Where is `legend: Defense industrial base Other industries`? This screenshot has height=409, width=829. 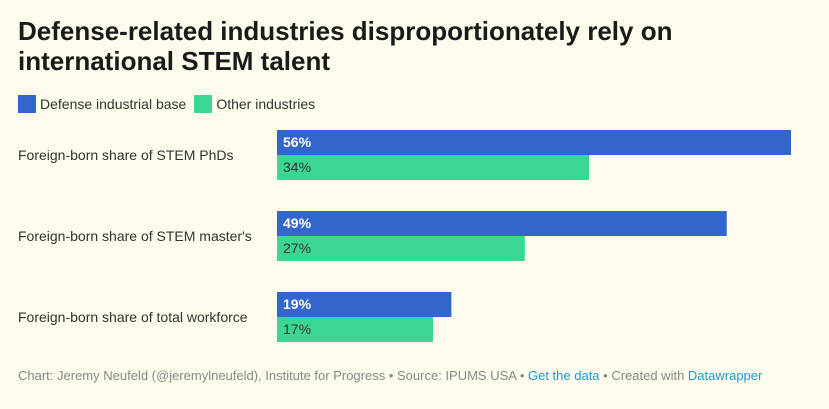
legend: Defense industrial base Other industries is located at coordinates (170, 104).